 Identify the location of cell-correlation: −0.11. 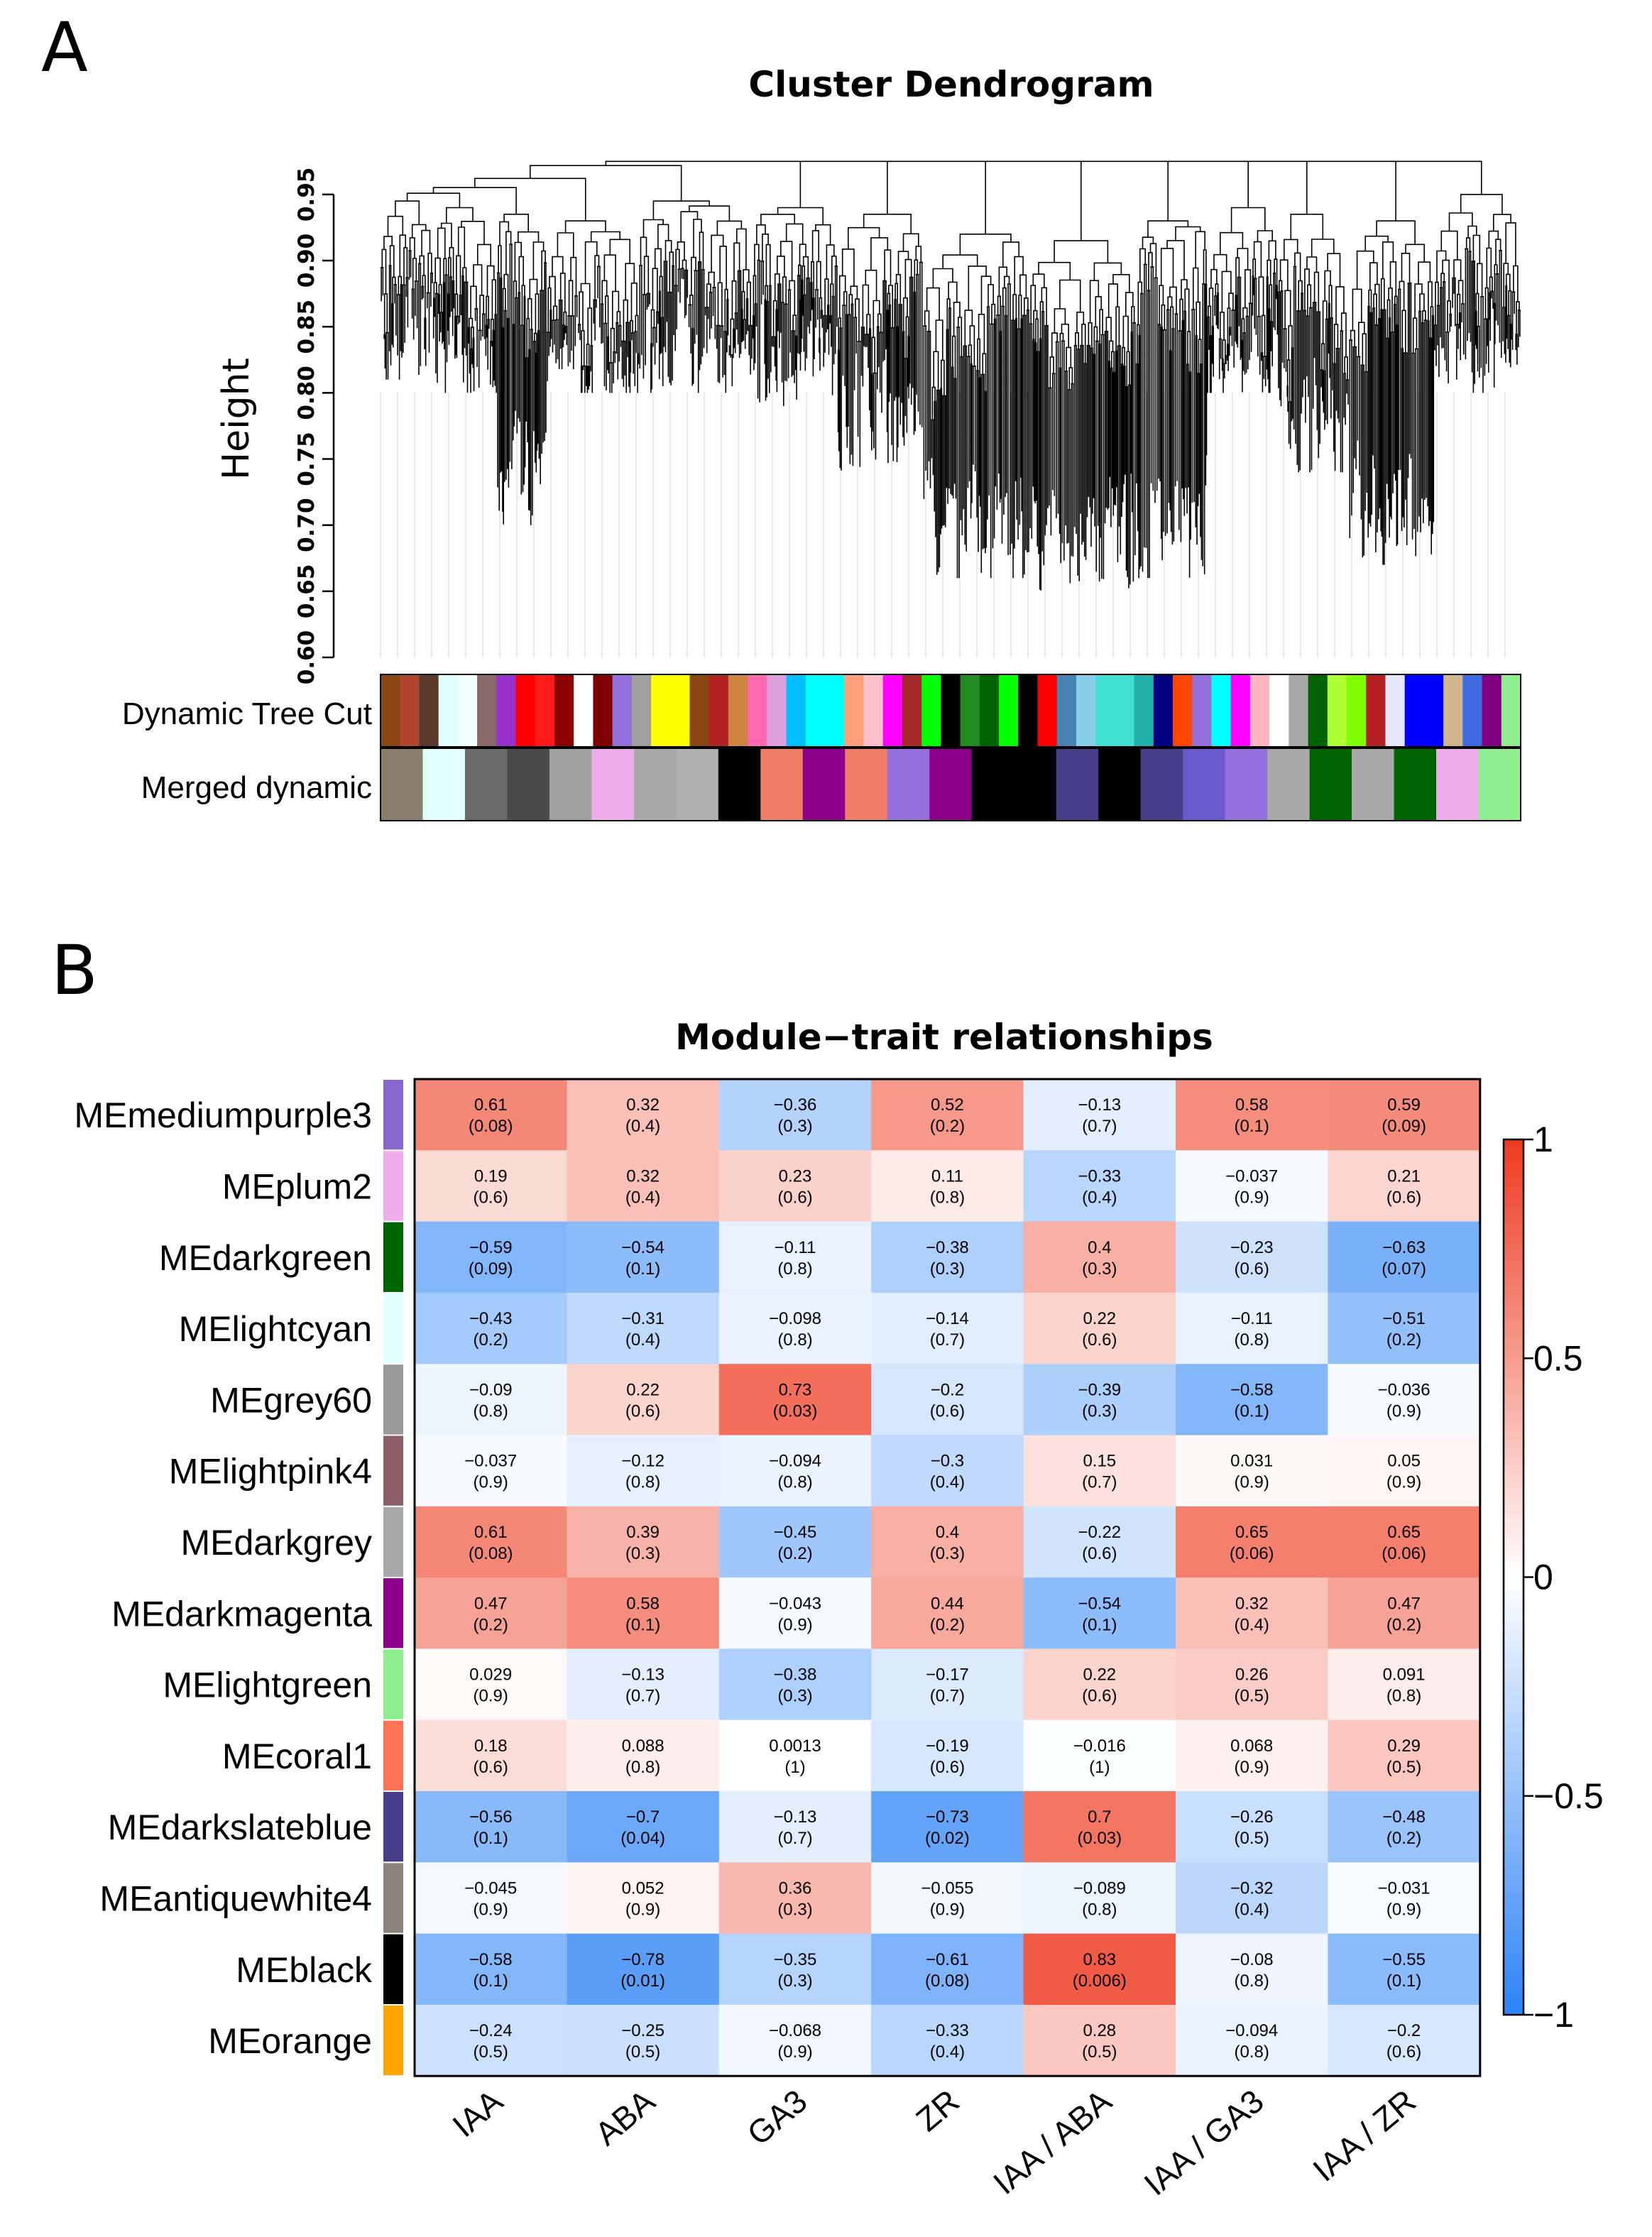
(795, 1247).